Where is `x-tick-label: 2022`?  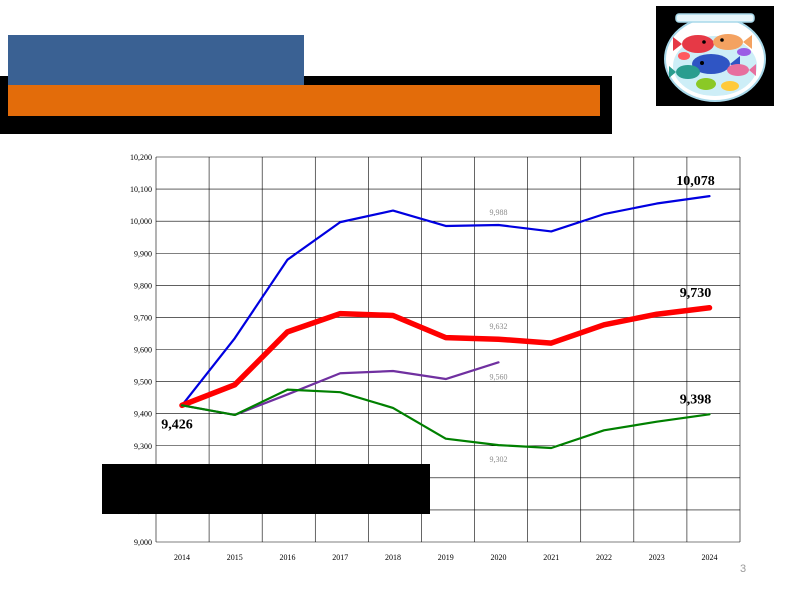 x-tick-label: 2022 is located at coordinates (604, 557).